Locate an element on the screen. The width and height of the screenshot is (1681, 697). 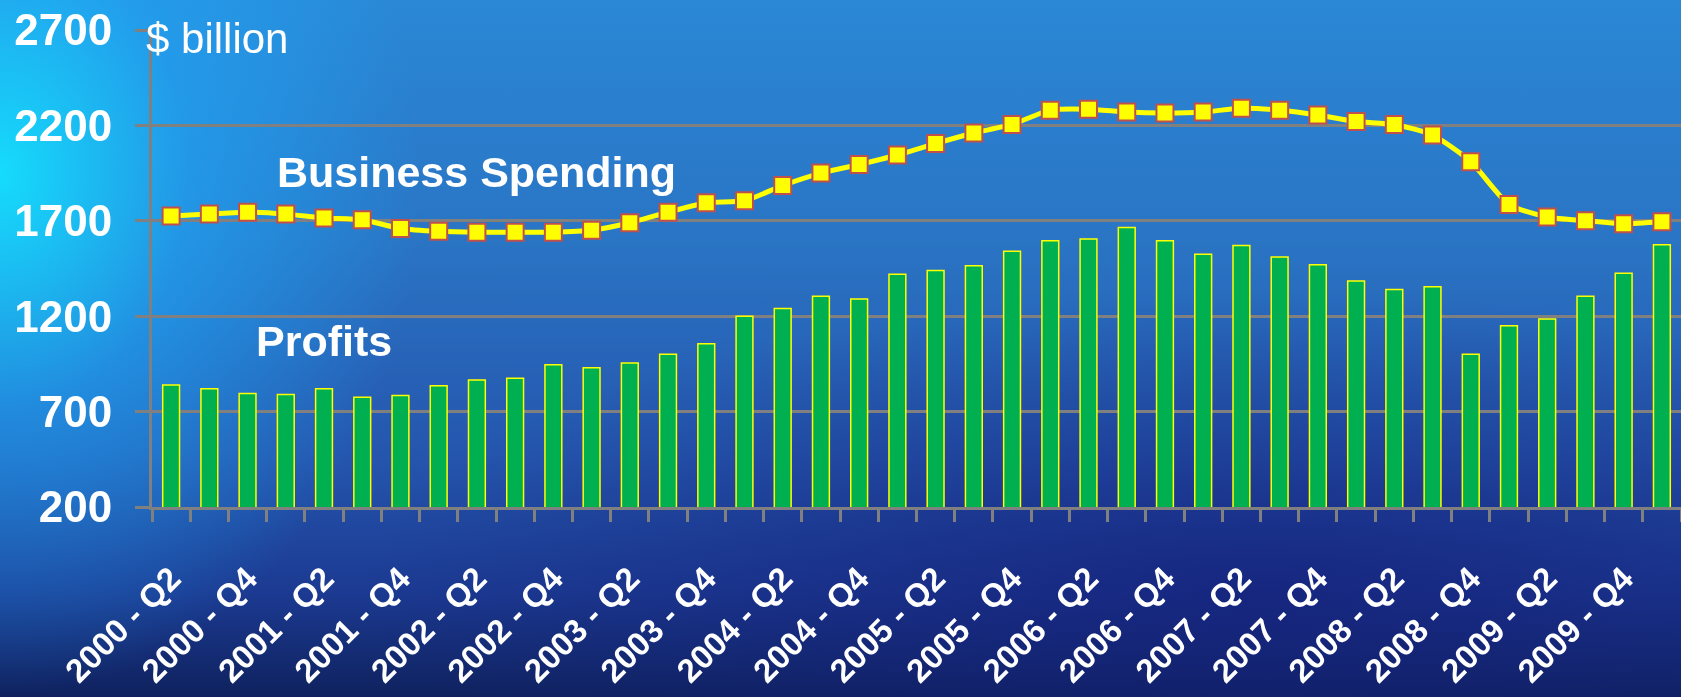
series-label: Business Spending is located at coordinates (477, 172).